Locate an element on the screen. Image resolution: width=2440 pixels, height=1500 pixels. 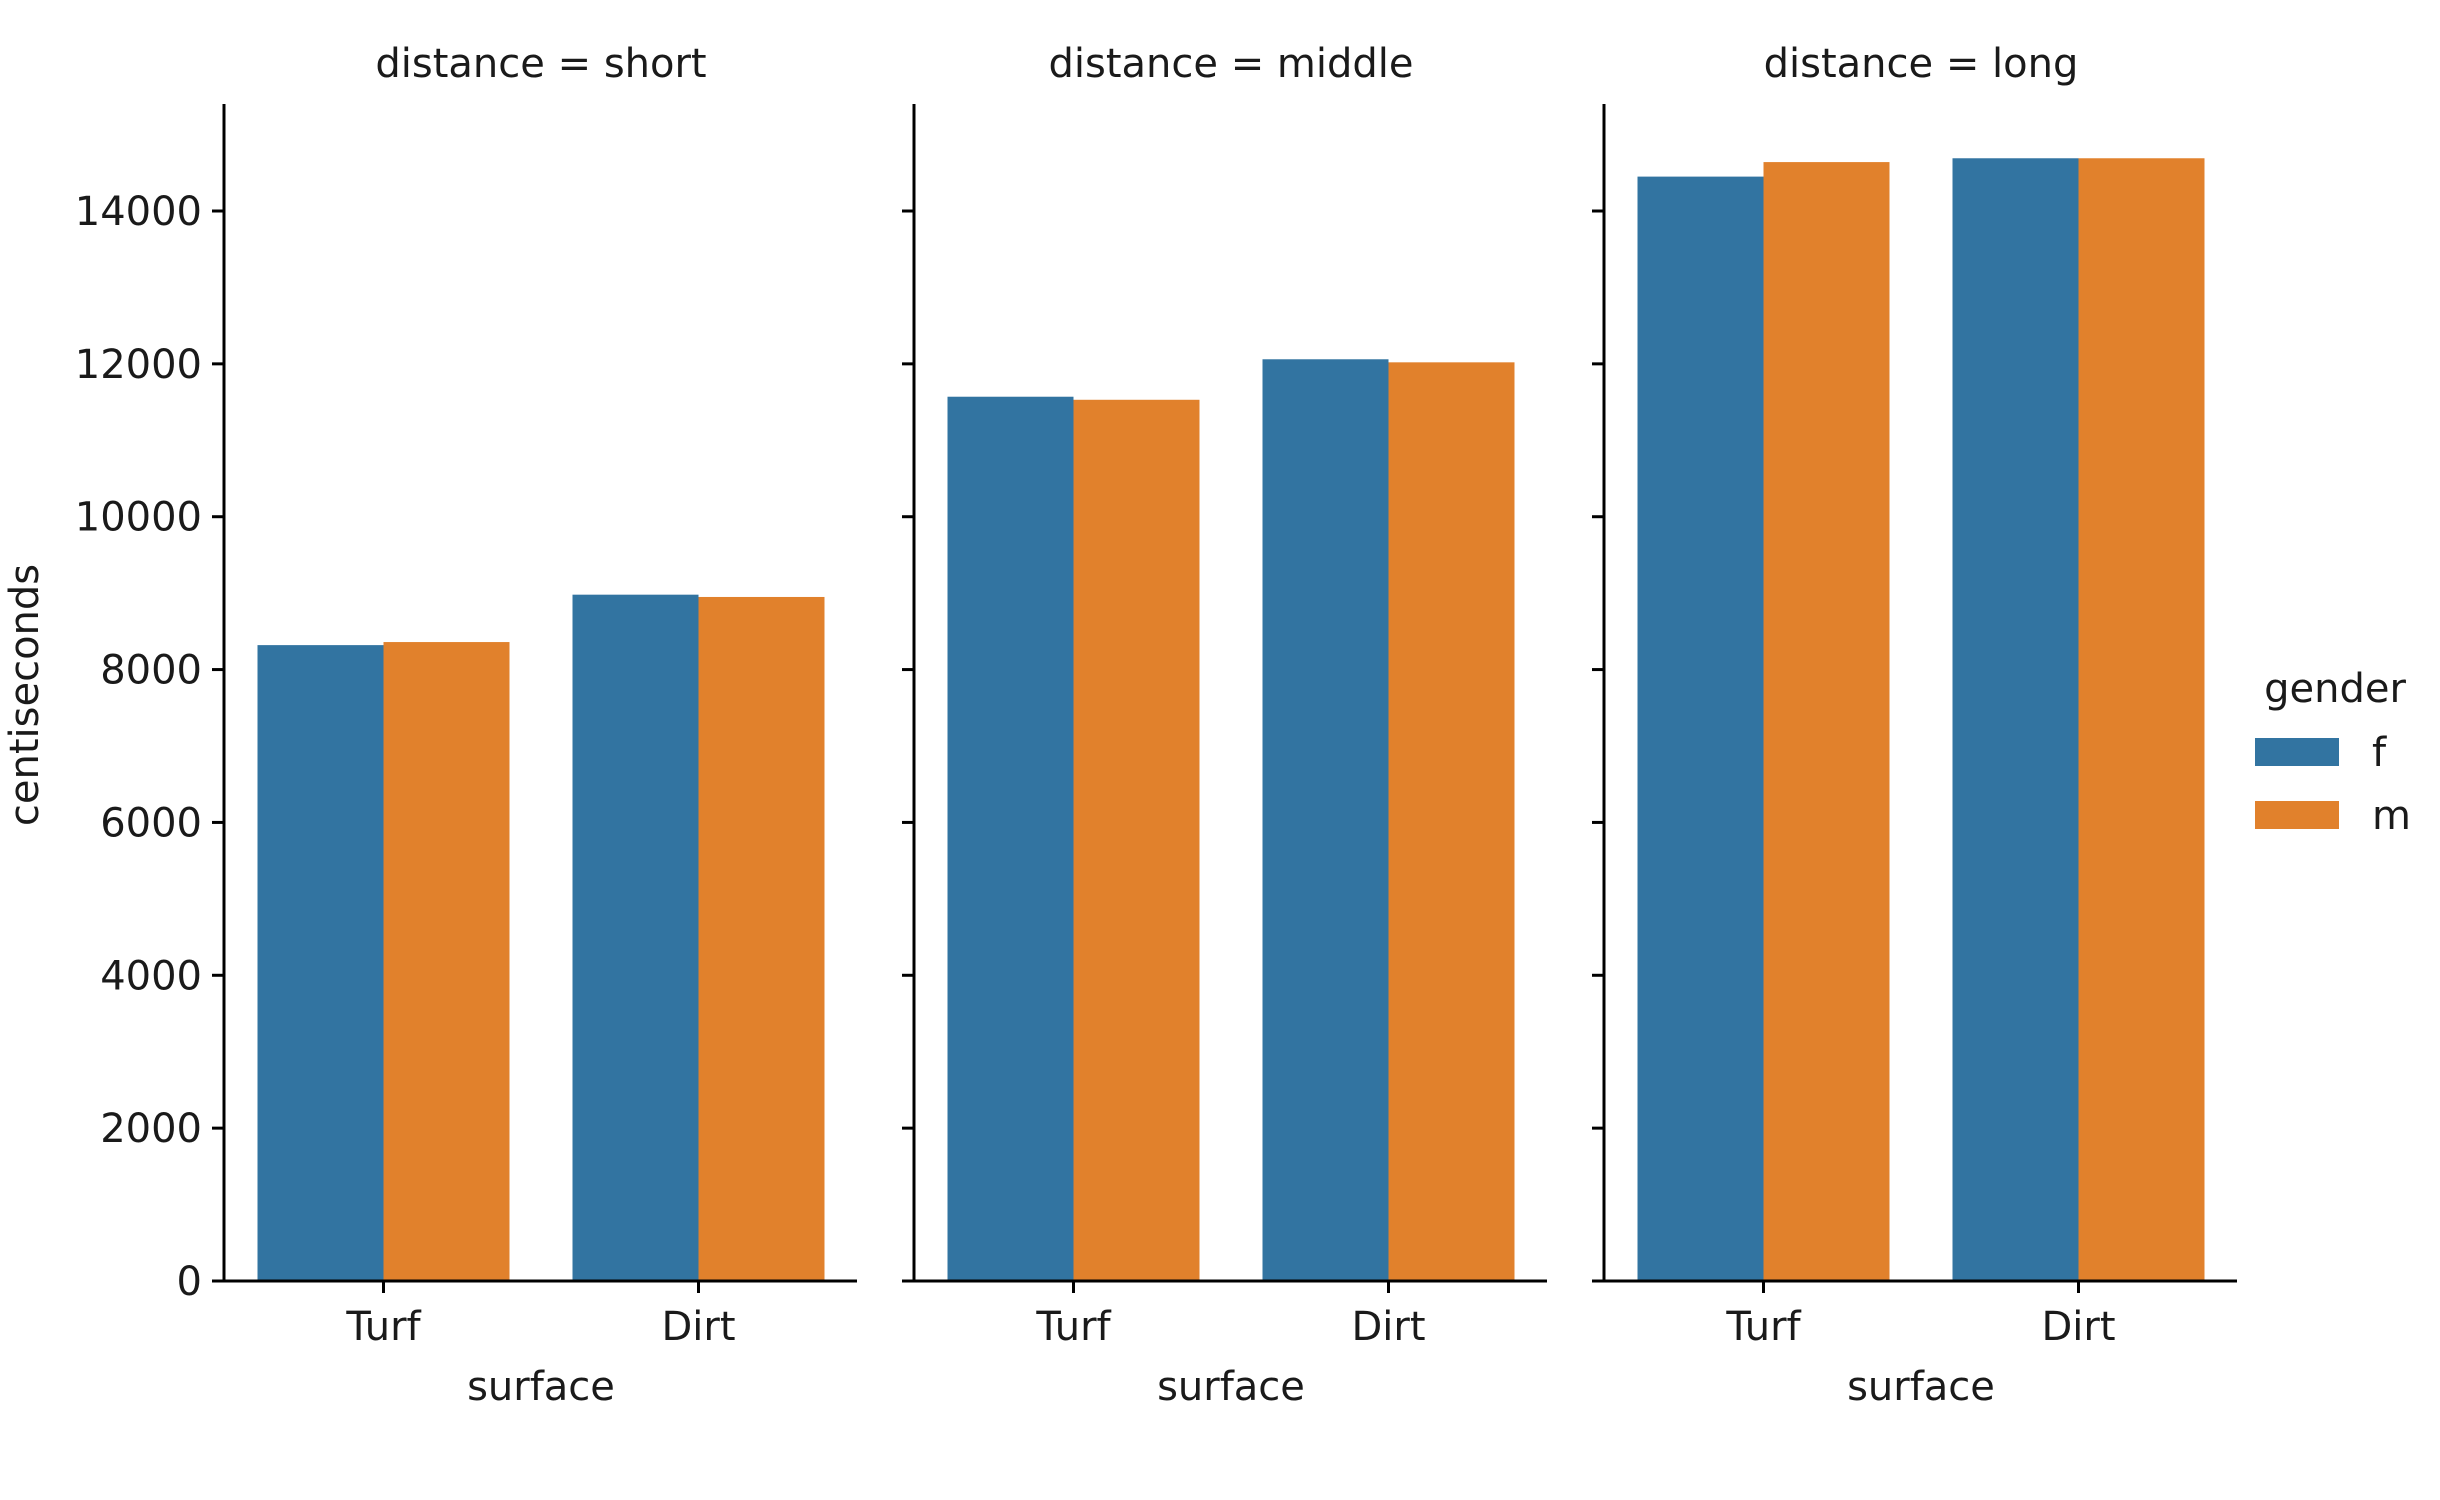
y-tick-label: 14000 is located at coordinates (138, 212).